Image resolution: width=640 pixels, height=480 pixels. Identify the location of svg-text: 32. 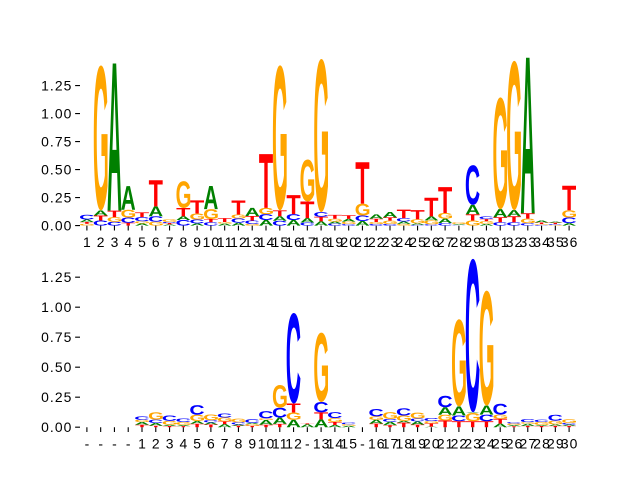
(515, 242).